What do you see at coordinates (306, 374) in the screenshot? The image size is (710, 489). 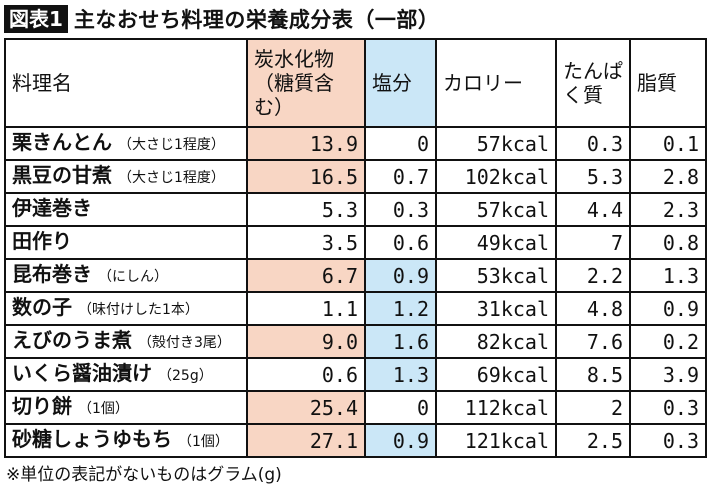 I see `cell-carb: 0.6` at bounding box center [306, 374].